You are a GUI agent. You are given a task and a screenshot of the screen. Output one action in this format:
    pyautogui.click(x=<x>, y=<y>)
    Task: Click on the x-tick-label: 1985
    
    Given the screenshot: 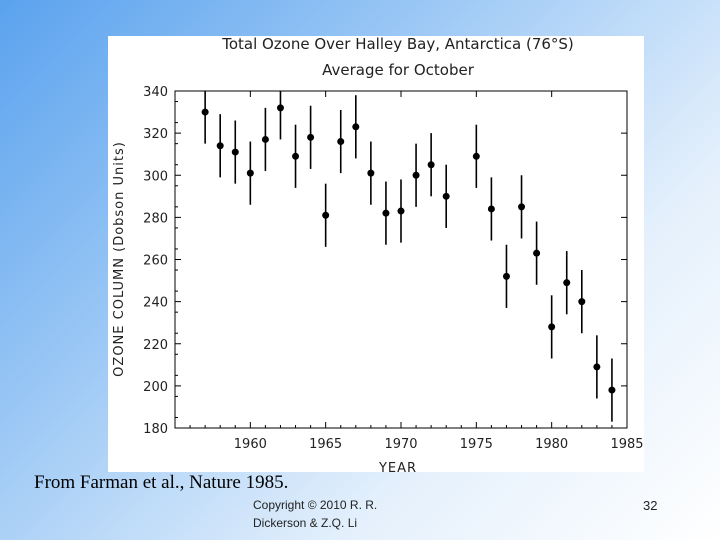 What is the action you would take?
    pyautogui.click(x=626, y=444)
    